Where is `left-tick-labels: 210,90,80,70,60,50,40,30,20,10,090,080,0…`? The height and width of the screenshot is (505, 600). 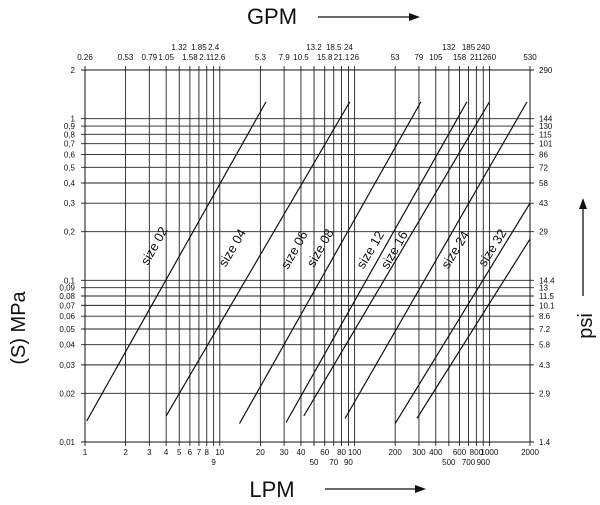 left-tick-labels: 210,90,80,70,60,50,40,30,20,10,090,080,0… is located at coordinates (67, 256).